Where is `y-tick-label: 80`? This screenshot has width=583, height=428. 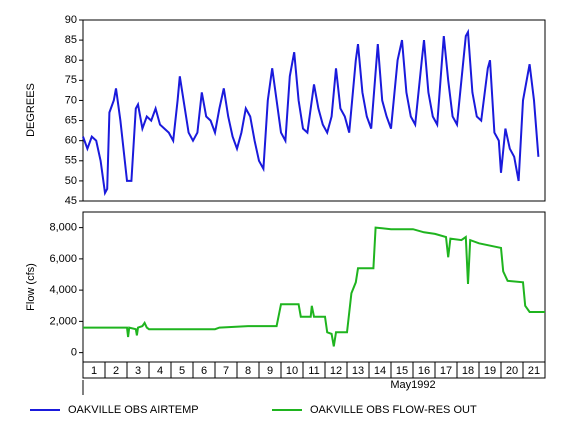 y-tick-label: 80 is located at coordinates (71, 60).